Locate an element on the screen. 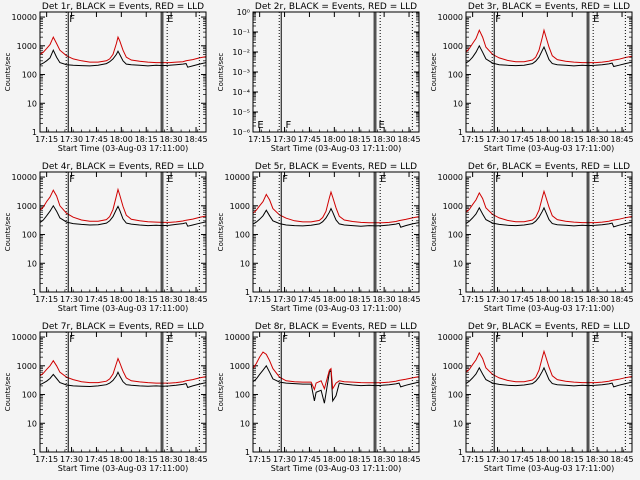 The height and width of the screenshot is (480, 640). series-line-lld is located at coordinates (123, 370).